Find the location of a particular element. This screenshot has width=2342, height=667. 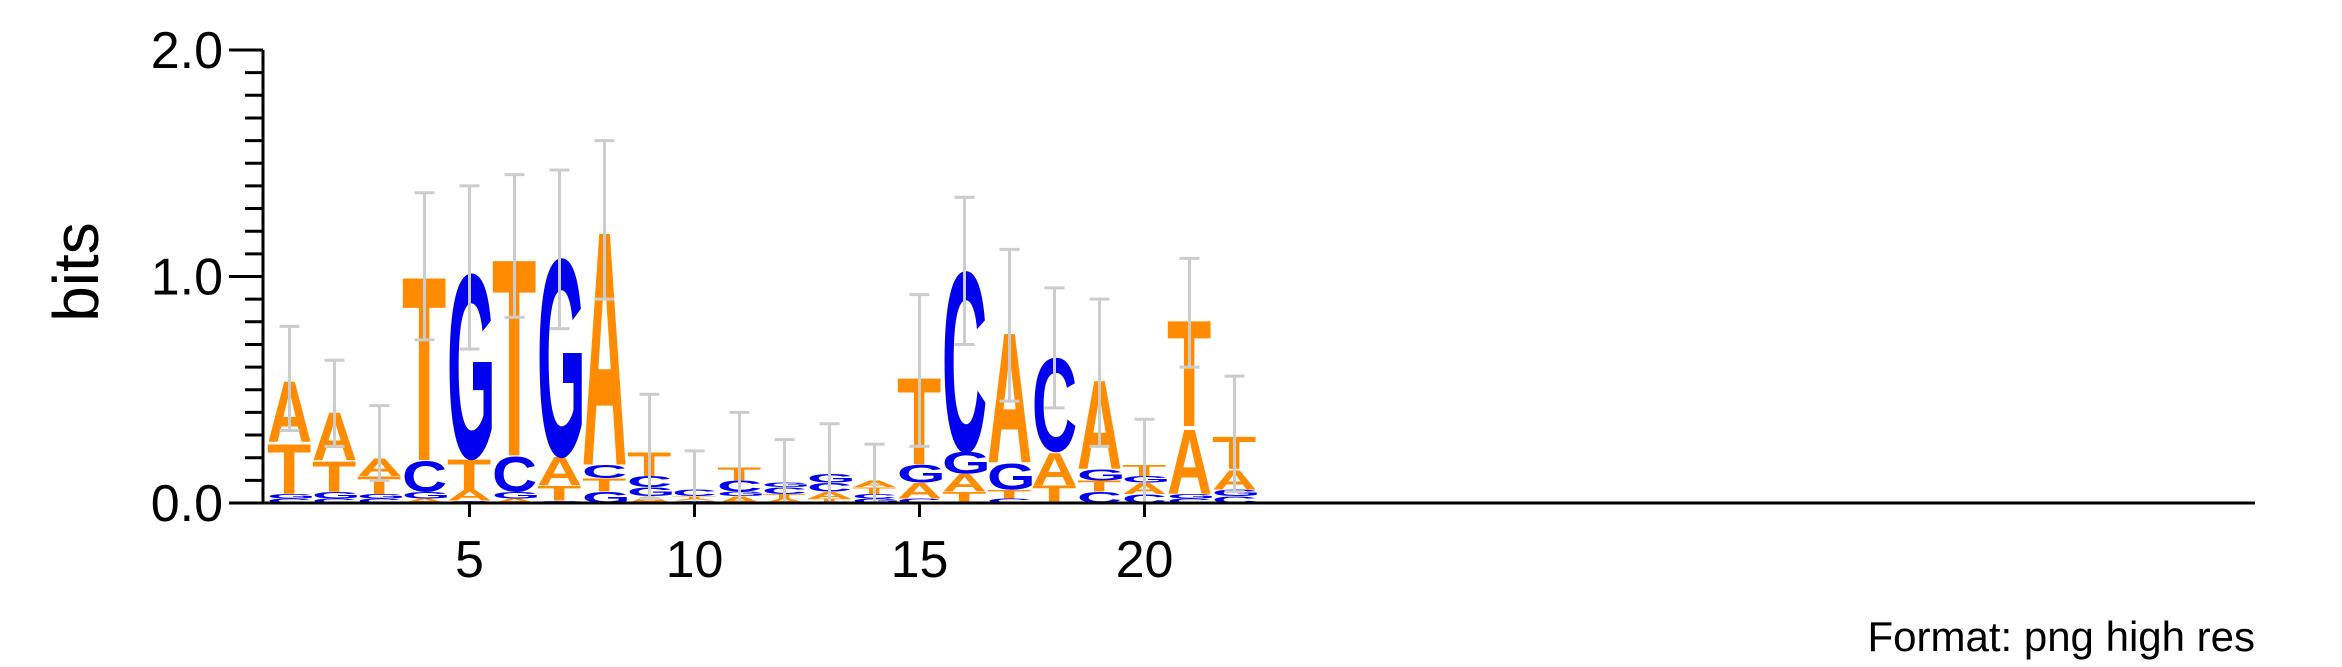

x-tick-label: 10 is located at coordinates (695, 560).